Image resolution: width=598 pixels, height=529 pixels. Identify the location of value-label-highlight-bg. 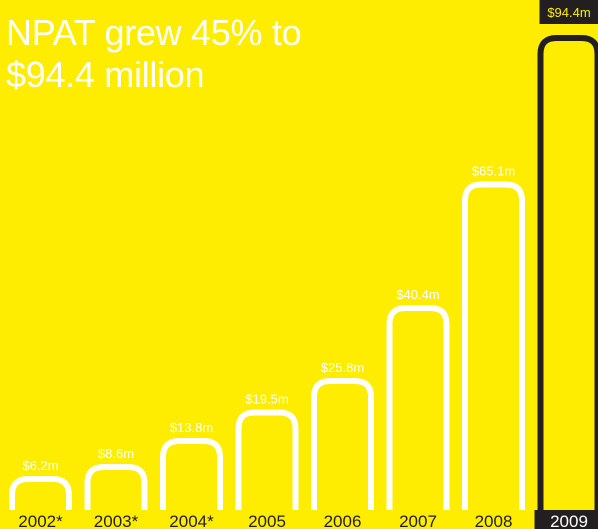
(568, 12).